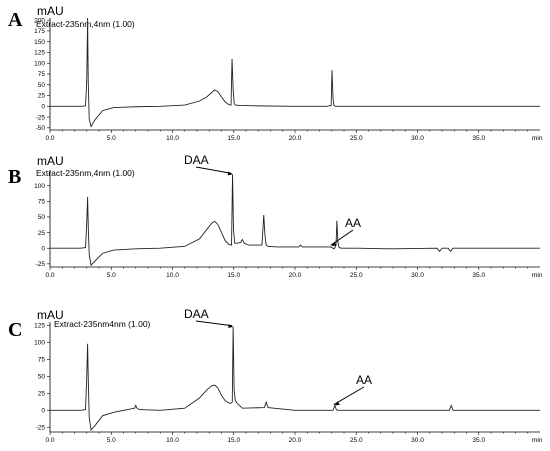 This screenshot has width=550, height=451. What do you see at coordinates (15, 330) in the screenshot?
I see `panel-letter: C` at bounding box center [15, 330].